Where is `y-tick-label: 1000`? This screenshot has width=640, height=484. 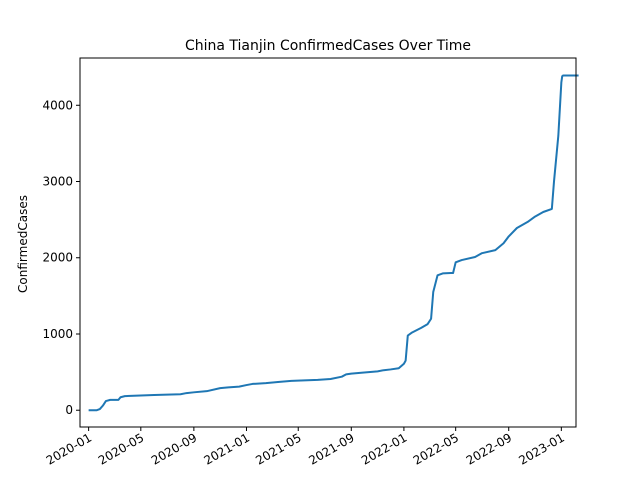
y-tick-label: 1000 is located at coordinates (57, 334).